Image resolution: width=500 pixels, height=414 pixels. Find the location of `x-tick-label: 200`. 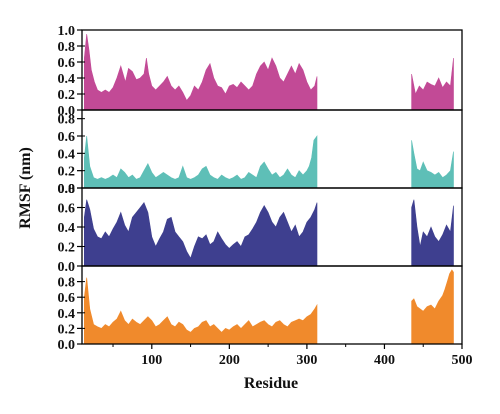

x-tick-label: 200 is located at coordinates (229, 360).